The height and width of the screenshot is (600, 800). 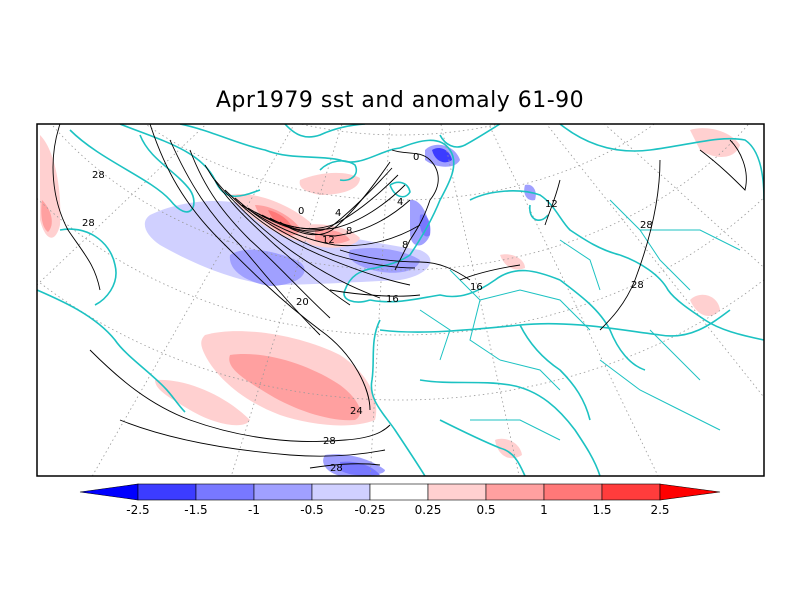 What do you see at coordinates (369, 510) in the screenshot?
I see `colorbar-label: -0.25` at bounding box center [369, 510].